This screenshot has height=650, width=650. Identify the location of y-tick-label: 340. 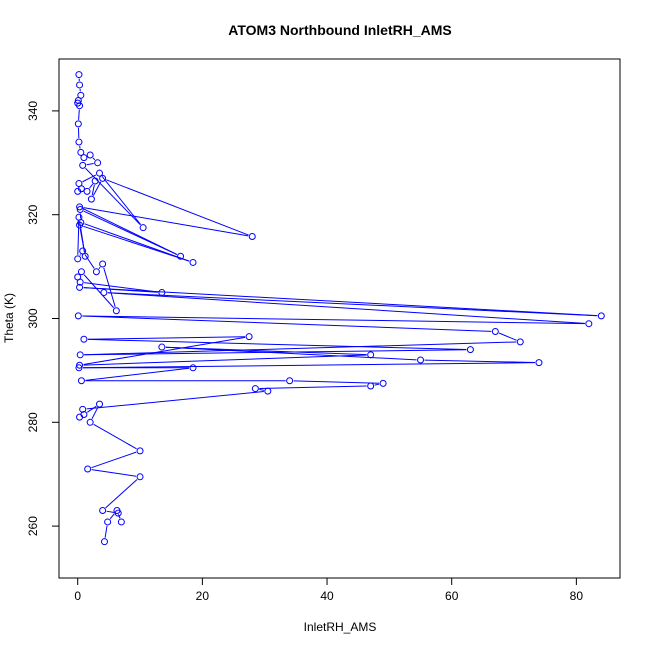
(33, 111).